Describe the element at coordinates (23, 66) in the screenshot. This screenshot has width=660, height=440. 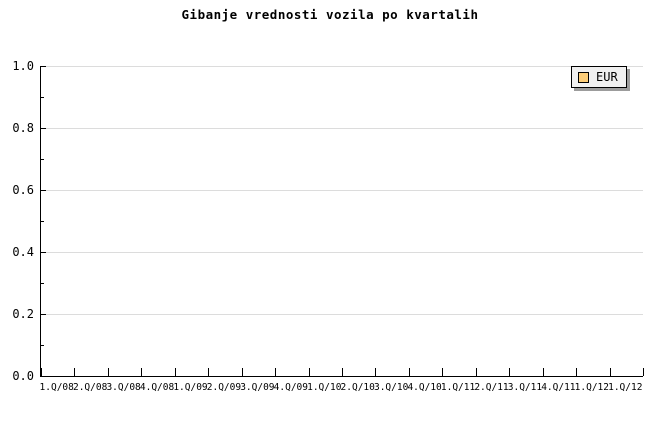
I see `y-tick-label: 1.0` at that location.